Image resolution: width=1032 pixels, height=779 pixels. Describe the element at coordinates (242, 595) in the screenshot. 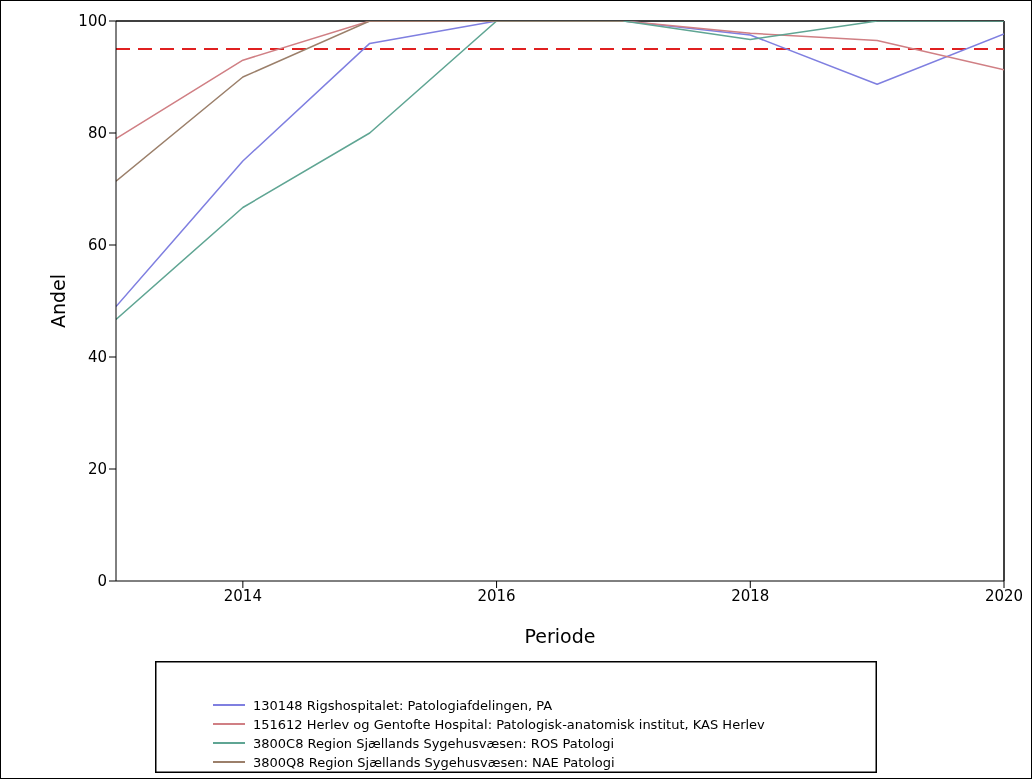

I see `x-tick-label: 2014` at that location.